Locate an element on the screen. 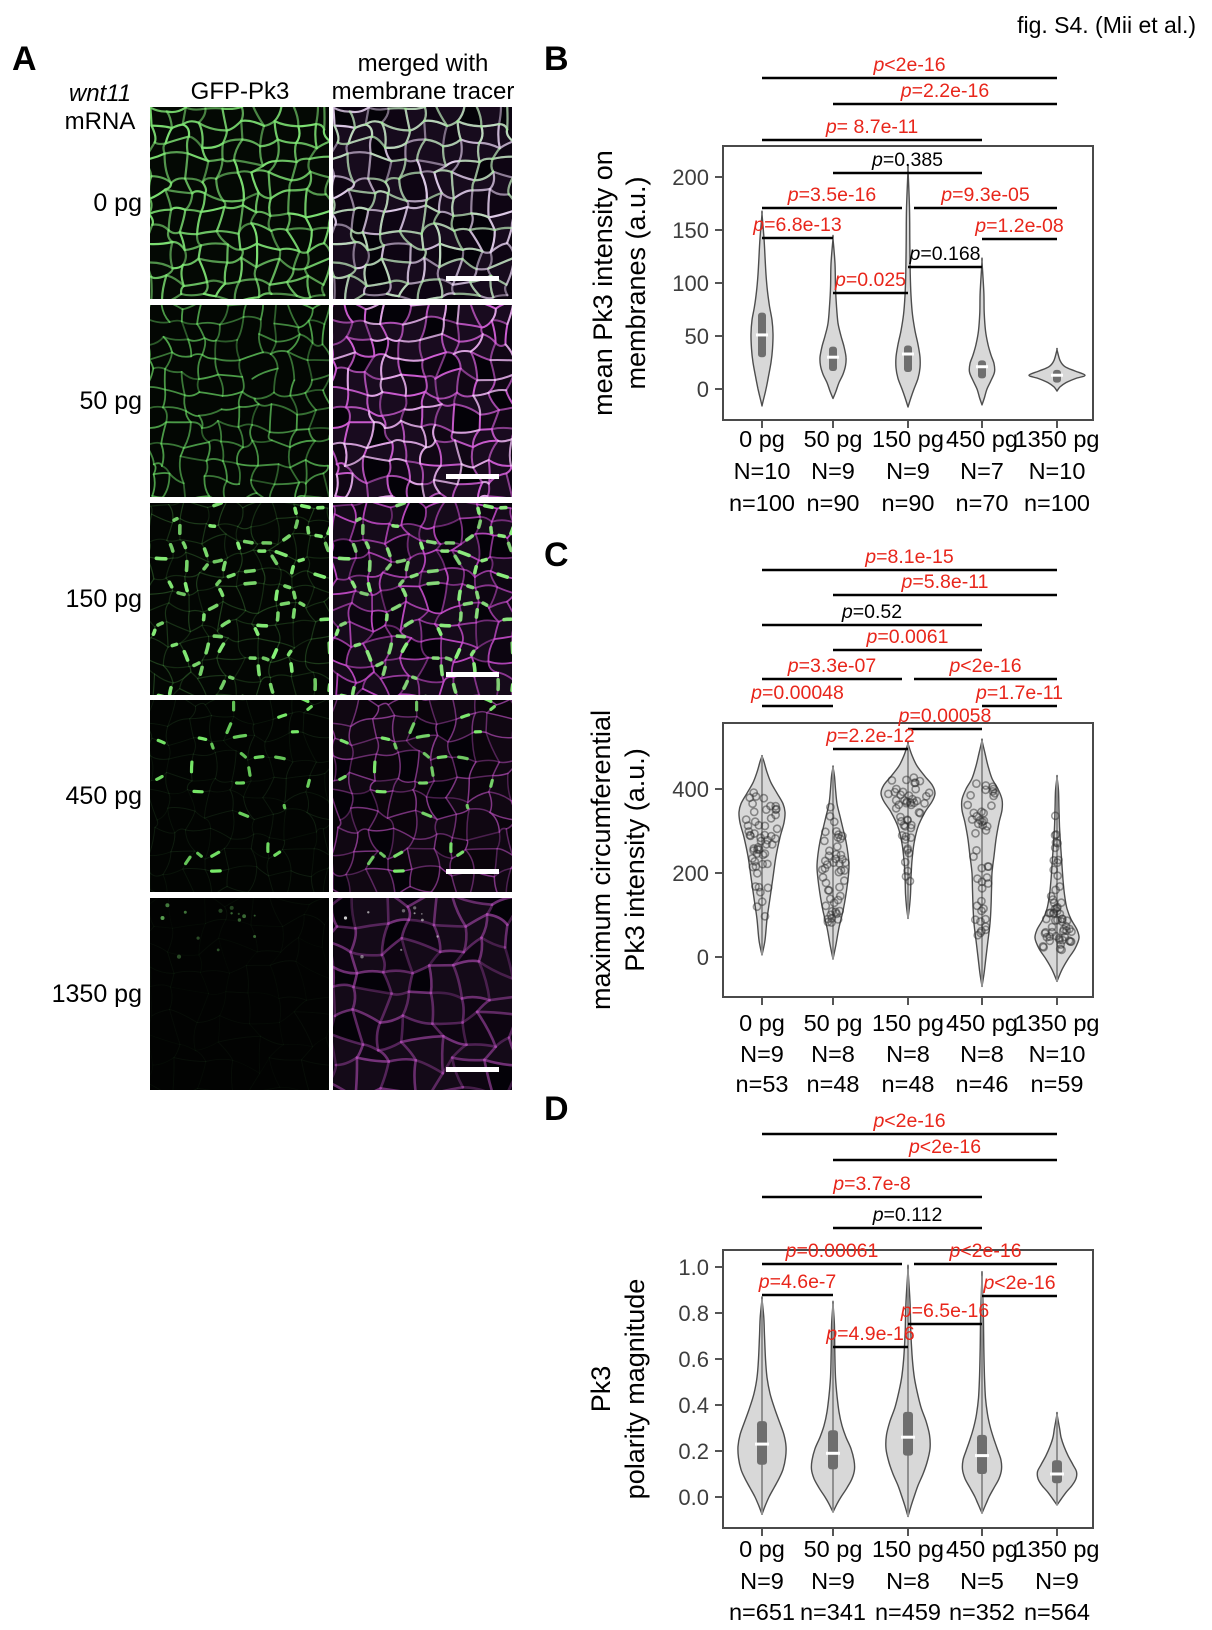  y-tick-label: 200 is located at coordinates (690, 177).